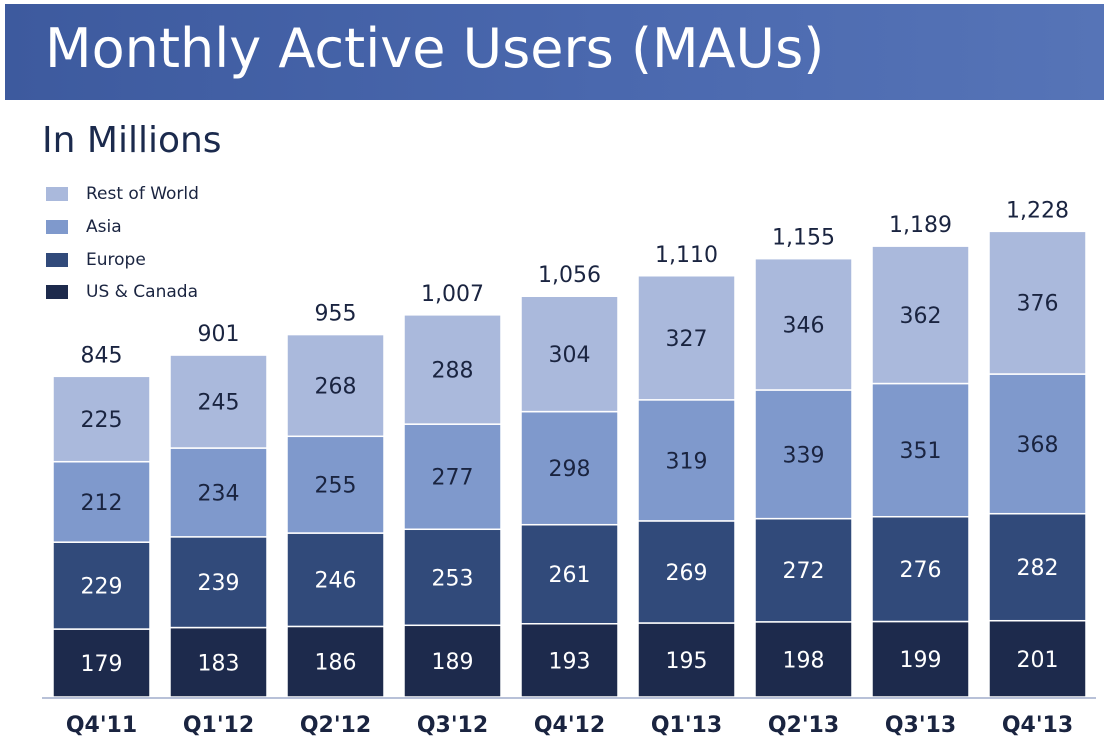 This screenshot has width=1104, height=749. I want to click on data-label: 376, so click(1038, 304).